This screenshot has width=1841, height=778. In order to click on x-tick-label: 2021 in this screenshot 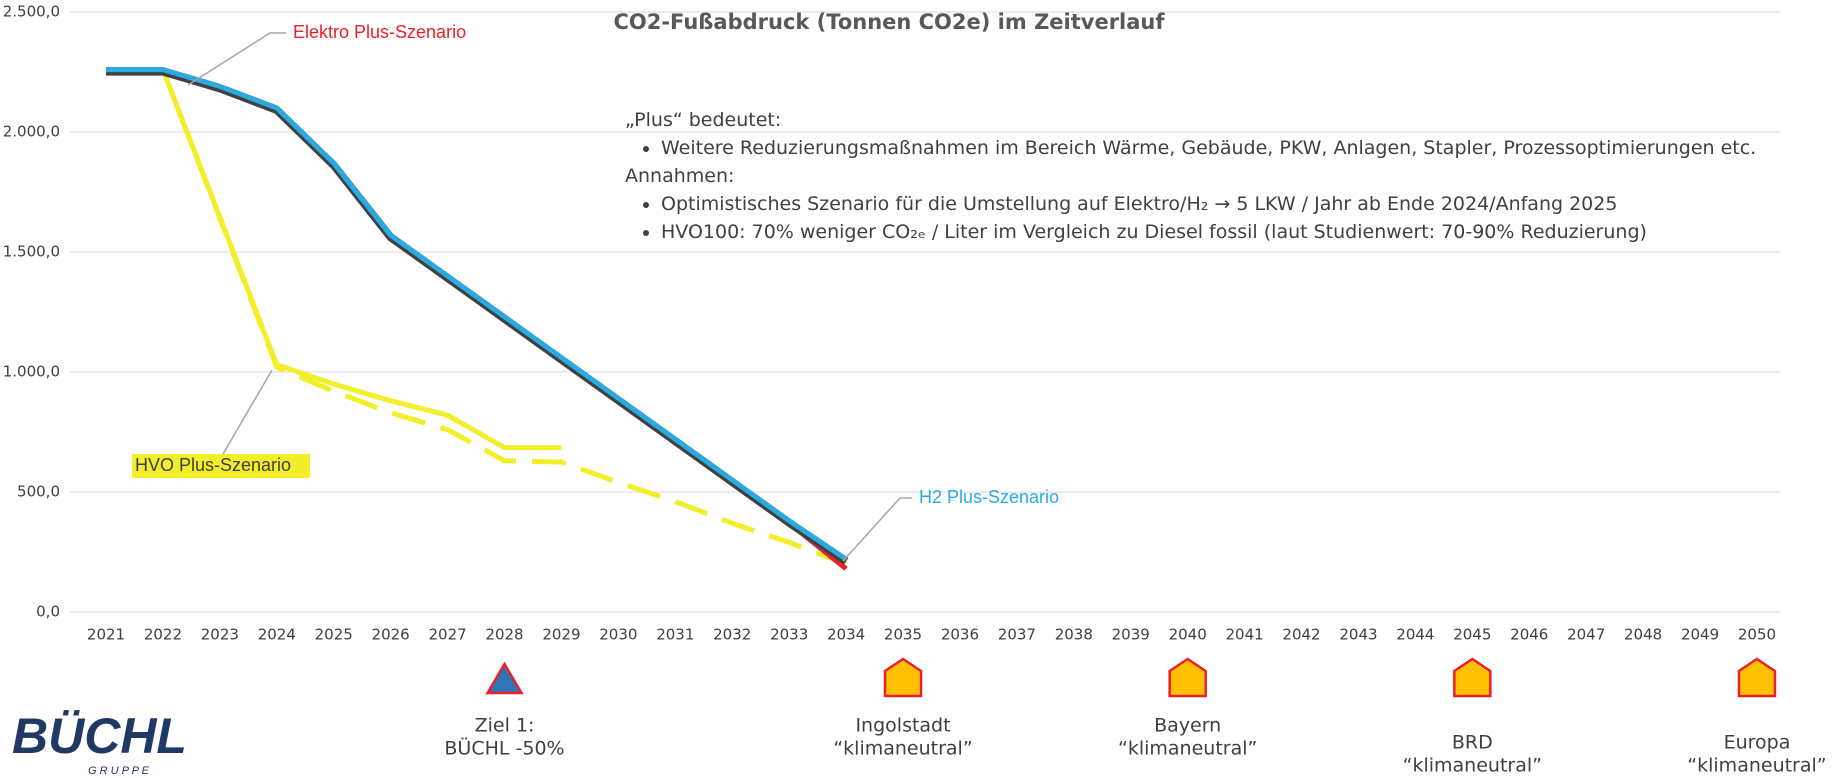, I will do `click(106, 635)`.